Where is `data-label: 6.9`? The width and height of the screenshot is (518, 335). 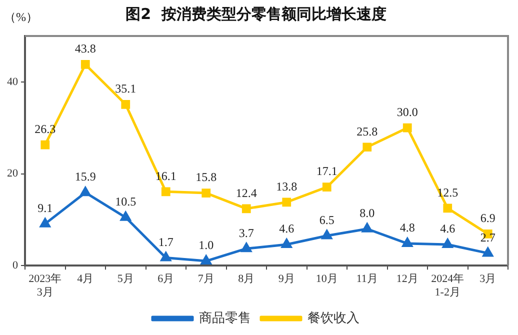
data-label: 6.9 is located at coordinates (488, 218).